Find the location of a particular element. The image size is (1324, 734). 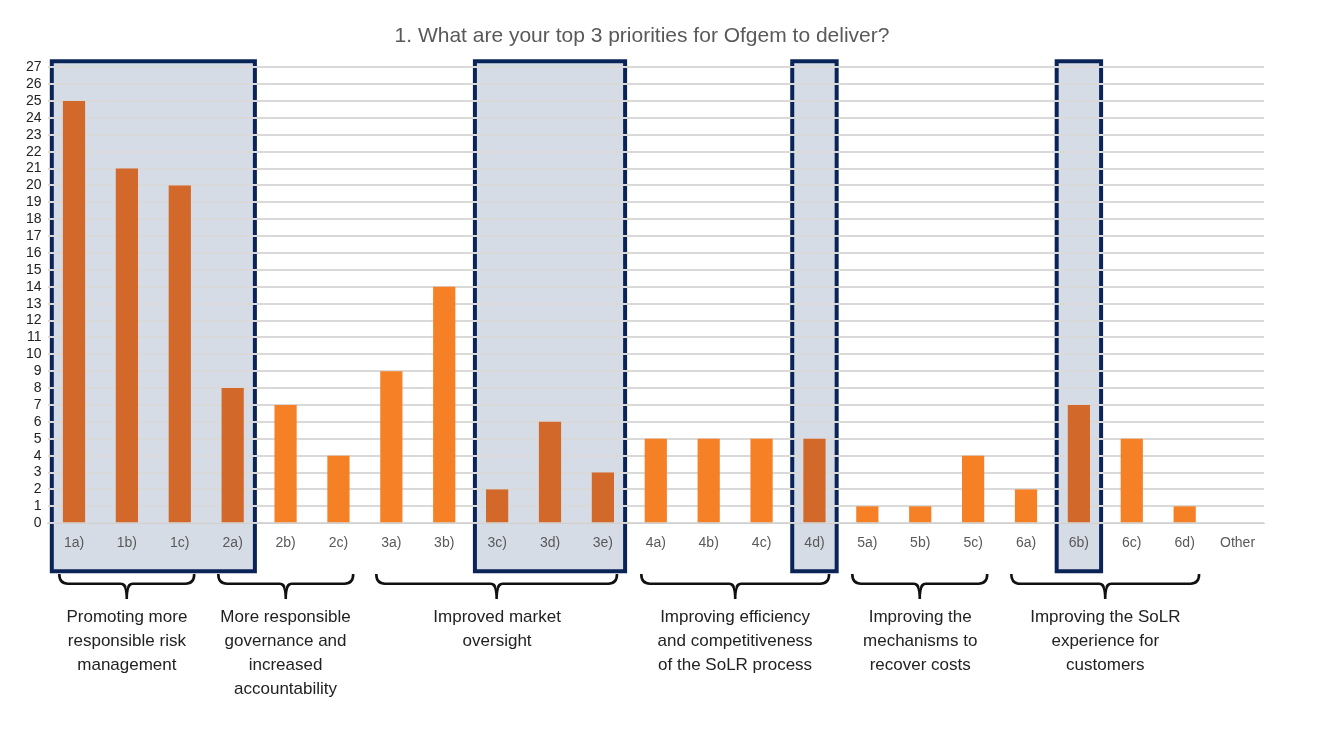

y-tick-label: 19 is located at coordinates (33, 201).